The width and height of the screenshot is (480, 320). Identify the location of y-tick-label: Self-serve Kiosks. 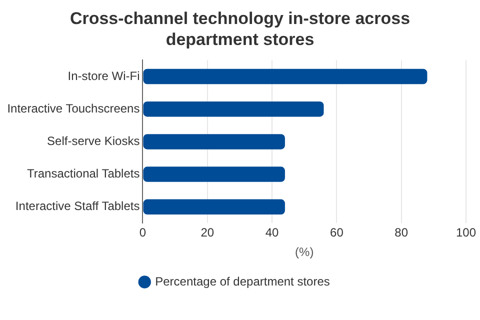
(93, 141).